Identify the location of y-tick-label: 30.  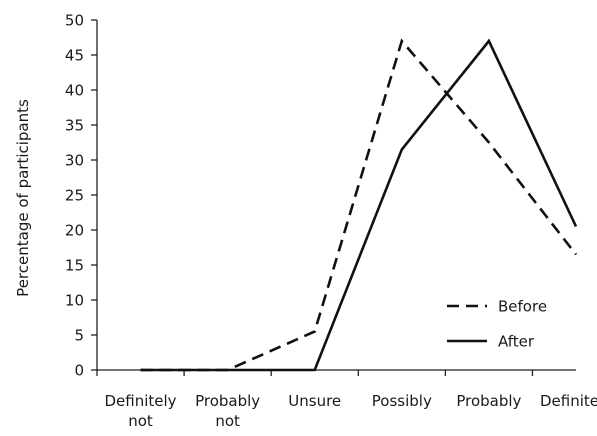
(74, 161).